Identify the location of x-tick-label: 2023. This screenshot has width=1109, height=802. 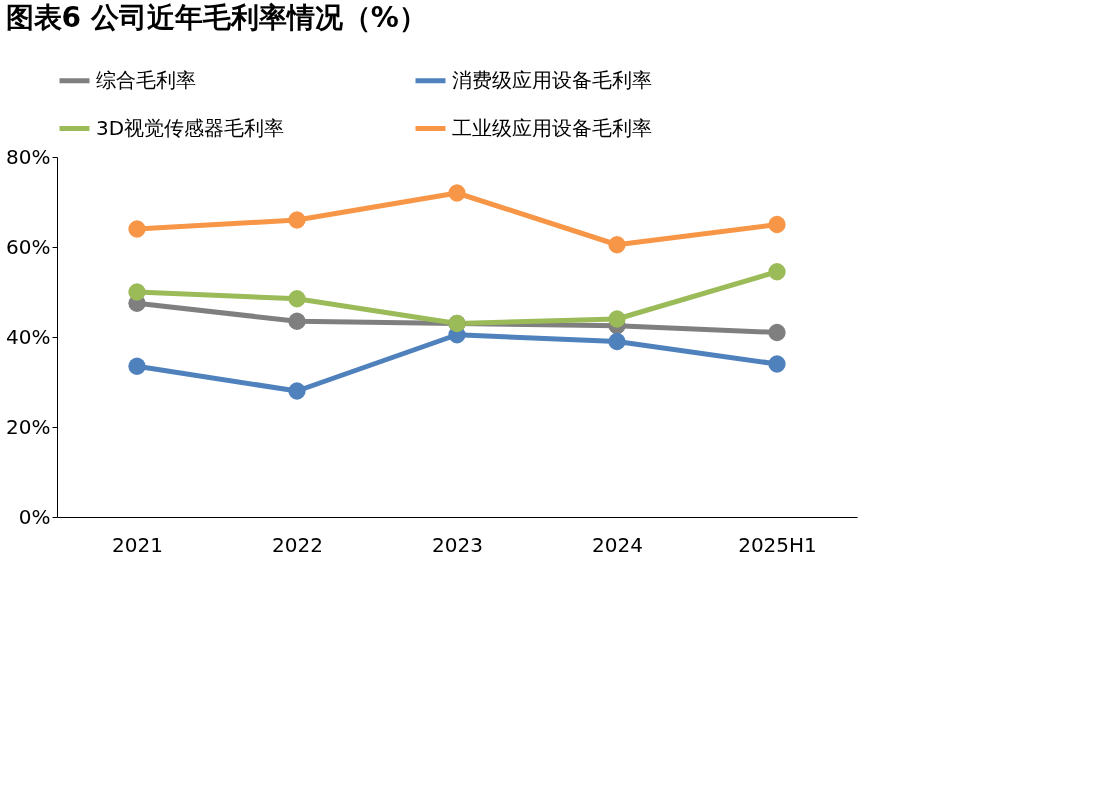
(457, 544).